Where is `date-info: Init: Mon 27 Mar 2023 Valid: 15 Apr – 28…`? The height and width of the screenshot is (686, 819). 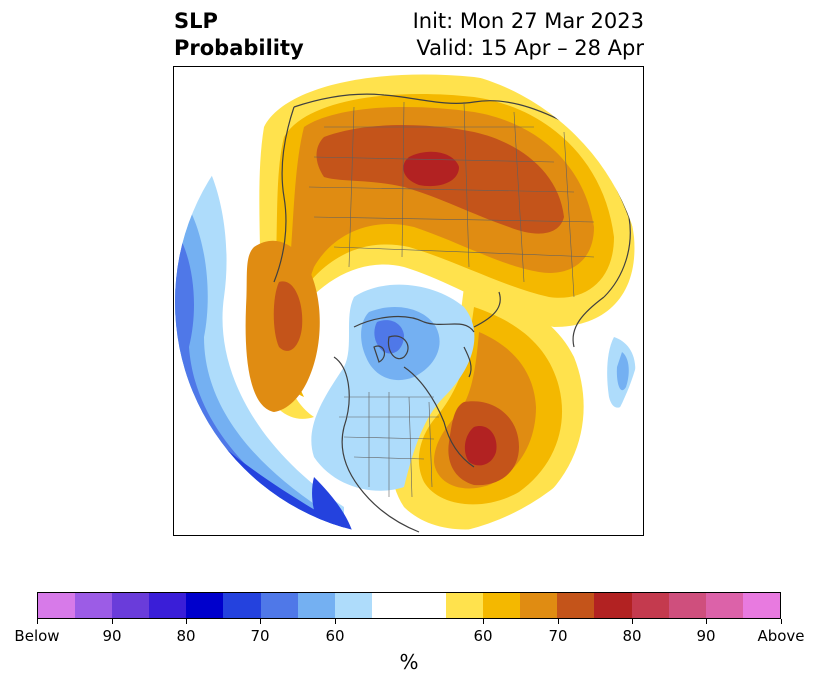
date-info: Init: Mon 27 Mar 2023 Valid: 15 Apr – 28… is located at coordinates (528, 35).